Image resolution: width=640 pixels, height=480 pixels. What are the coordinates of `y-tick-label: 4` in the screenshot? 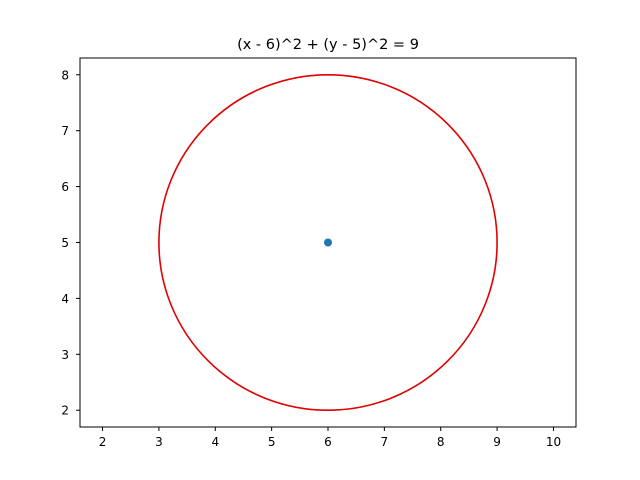 It's located at (65, 299).